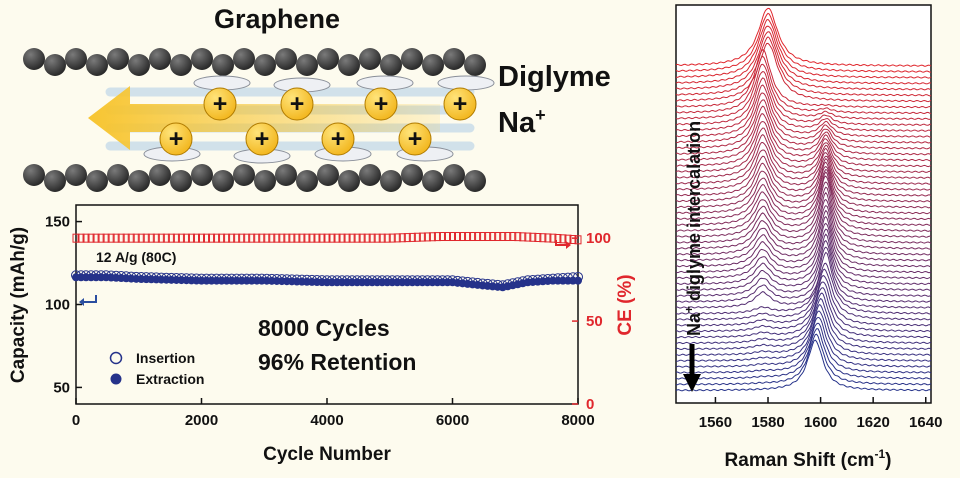 The width and height of the screenshot is (960, 478). I want to click on capacity-series, so click(327, 262).